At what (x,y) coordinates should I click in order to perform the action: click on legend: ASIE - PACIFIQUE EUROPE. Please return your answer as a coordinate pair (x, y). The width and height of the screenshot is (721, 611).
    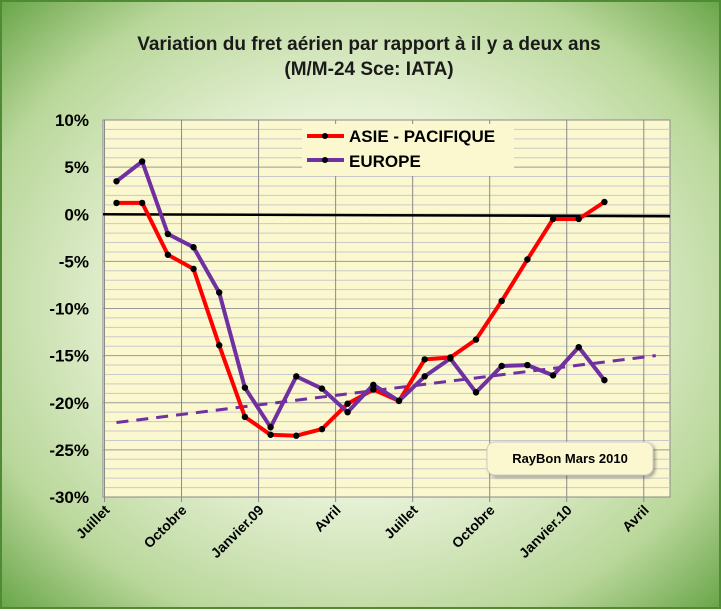
    Looking at the image, I should click on (408, 150).